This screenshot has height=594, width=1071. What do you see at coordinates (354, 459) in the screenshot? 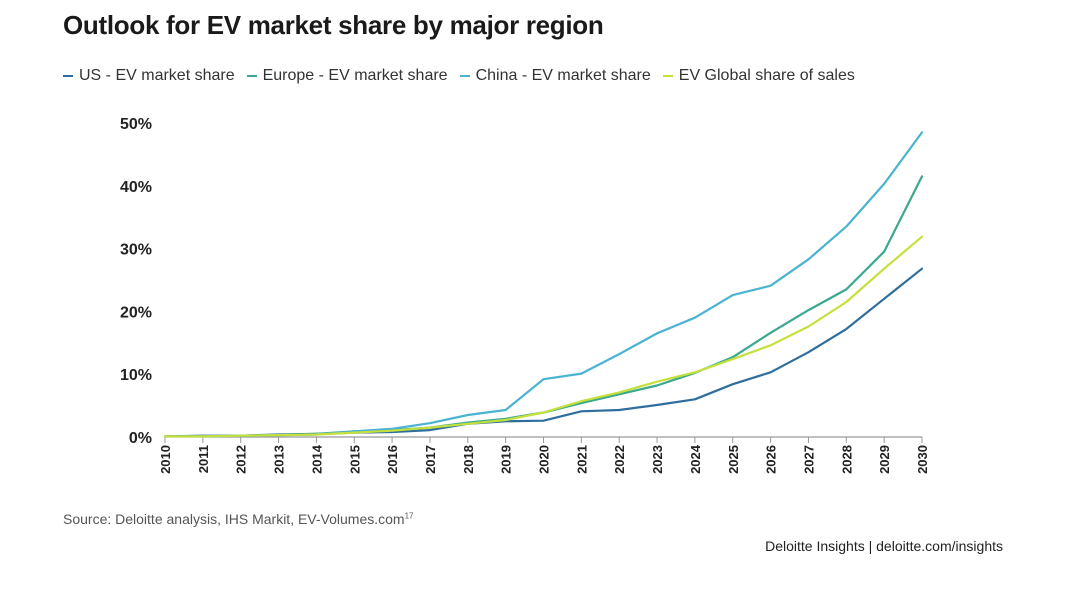
I see `x-tick-label: 2015` at bounding box center [354, 459].